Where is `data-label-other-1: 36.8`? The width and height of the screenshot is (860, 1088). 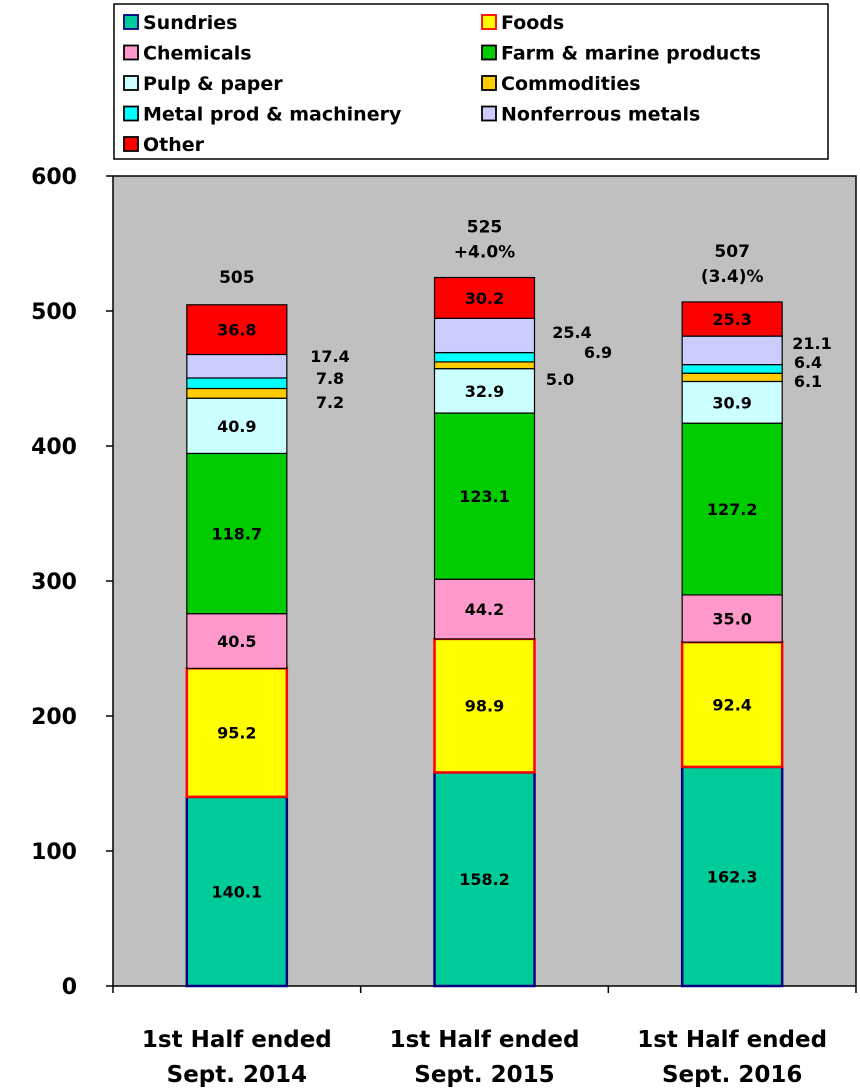 data-label-other-1: 36.8 is located at coordinates (236, 330).